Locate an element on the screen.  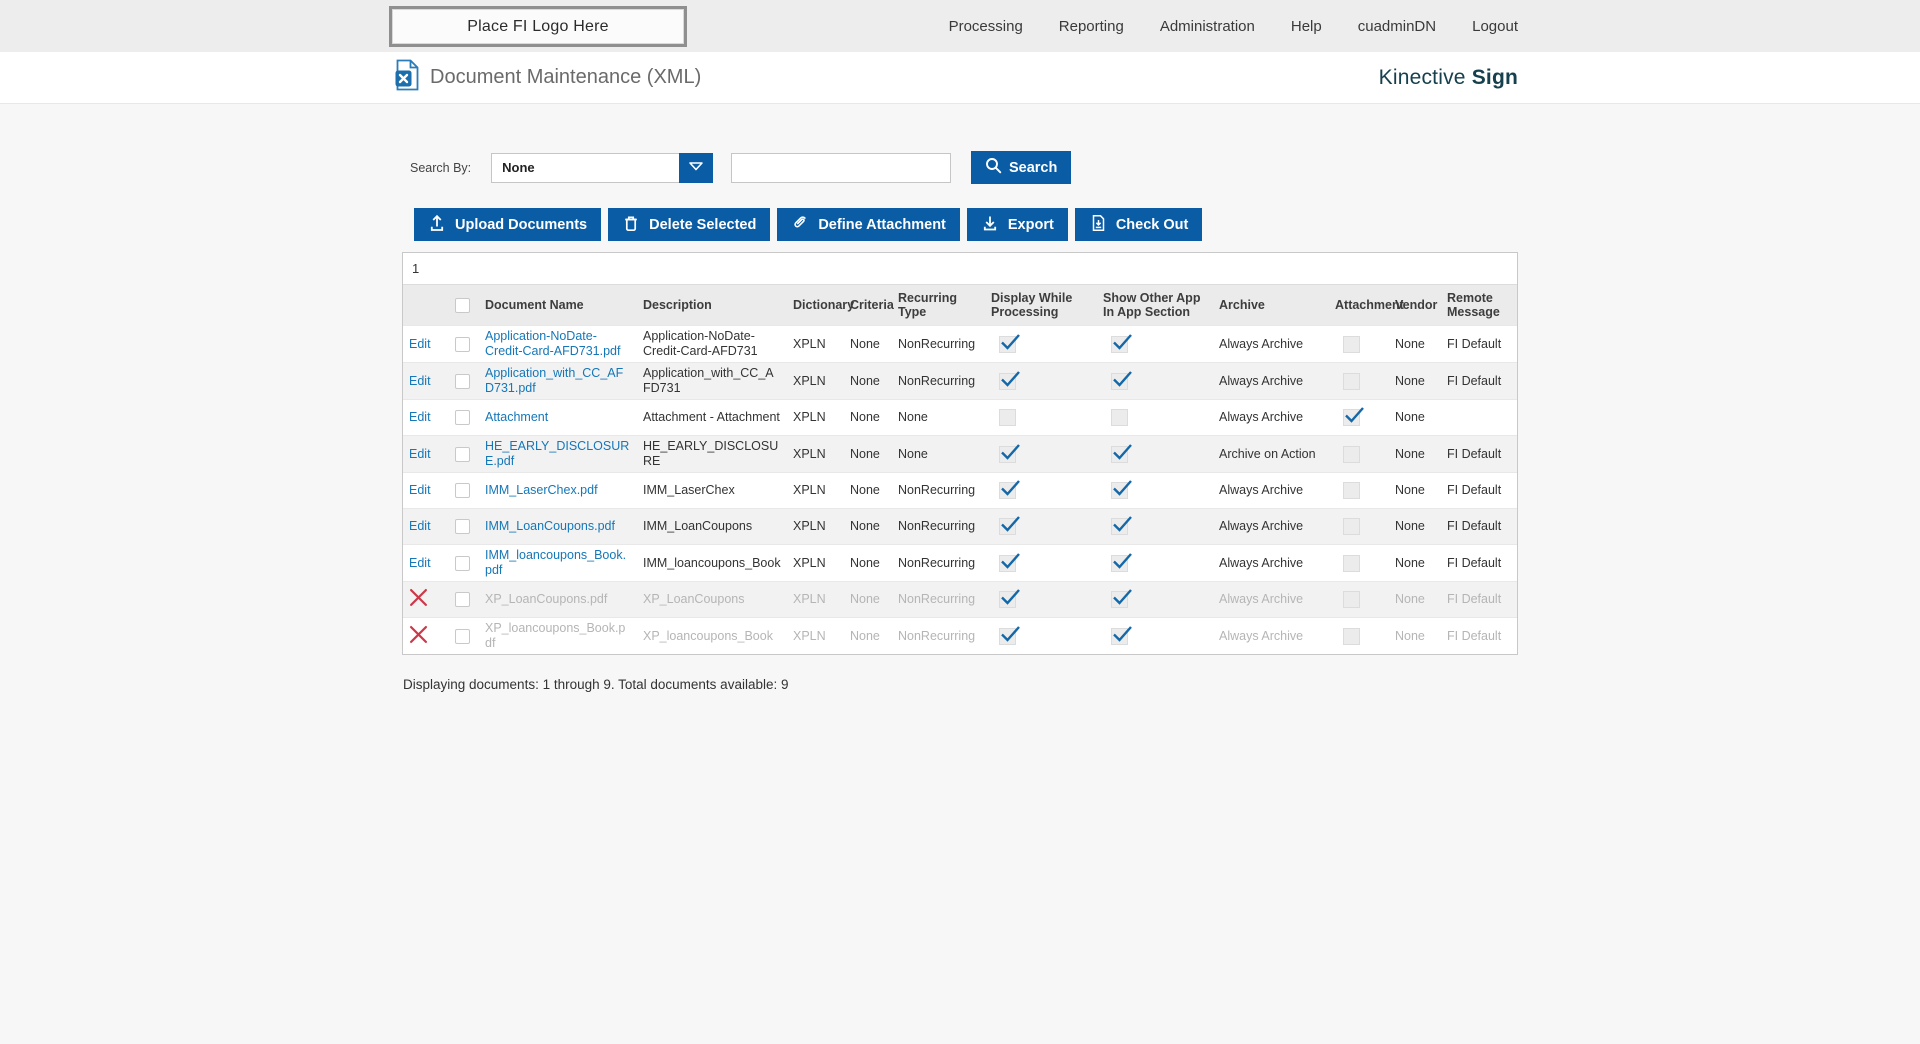
fi-logo-text: Place FI Logo Here is located at coordinates (538, 26).